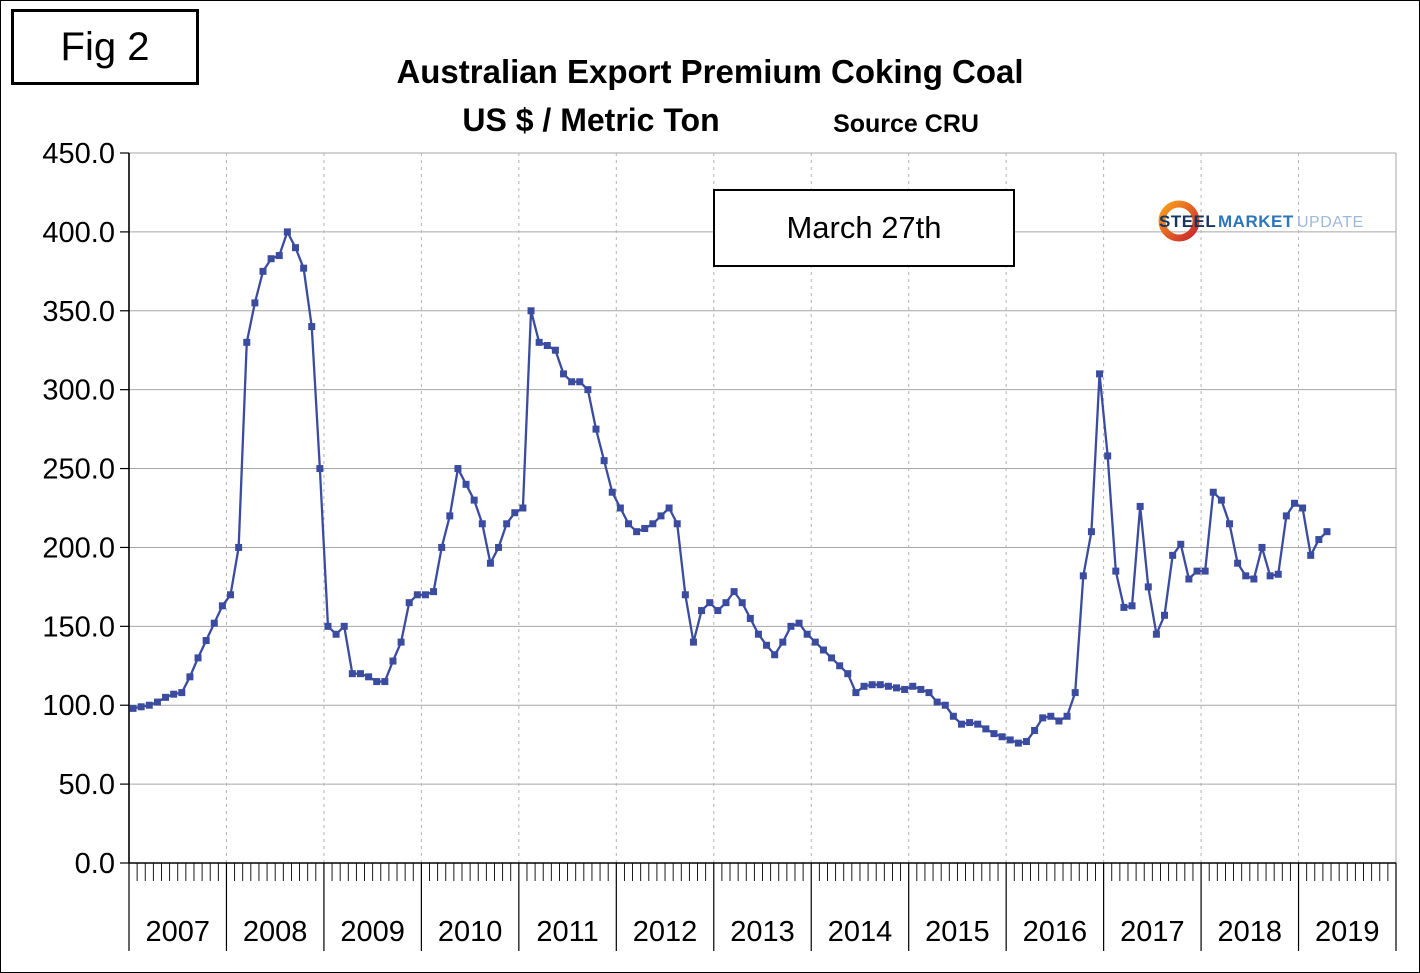  I want to click on logo-text-steel: STEEL, so click(1187, 221).